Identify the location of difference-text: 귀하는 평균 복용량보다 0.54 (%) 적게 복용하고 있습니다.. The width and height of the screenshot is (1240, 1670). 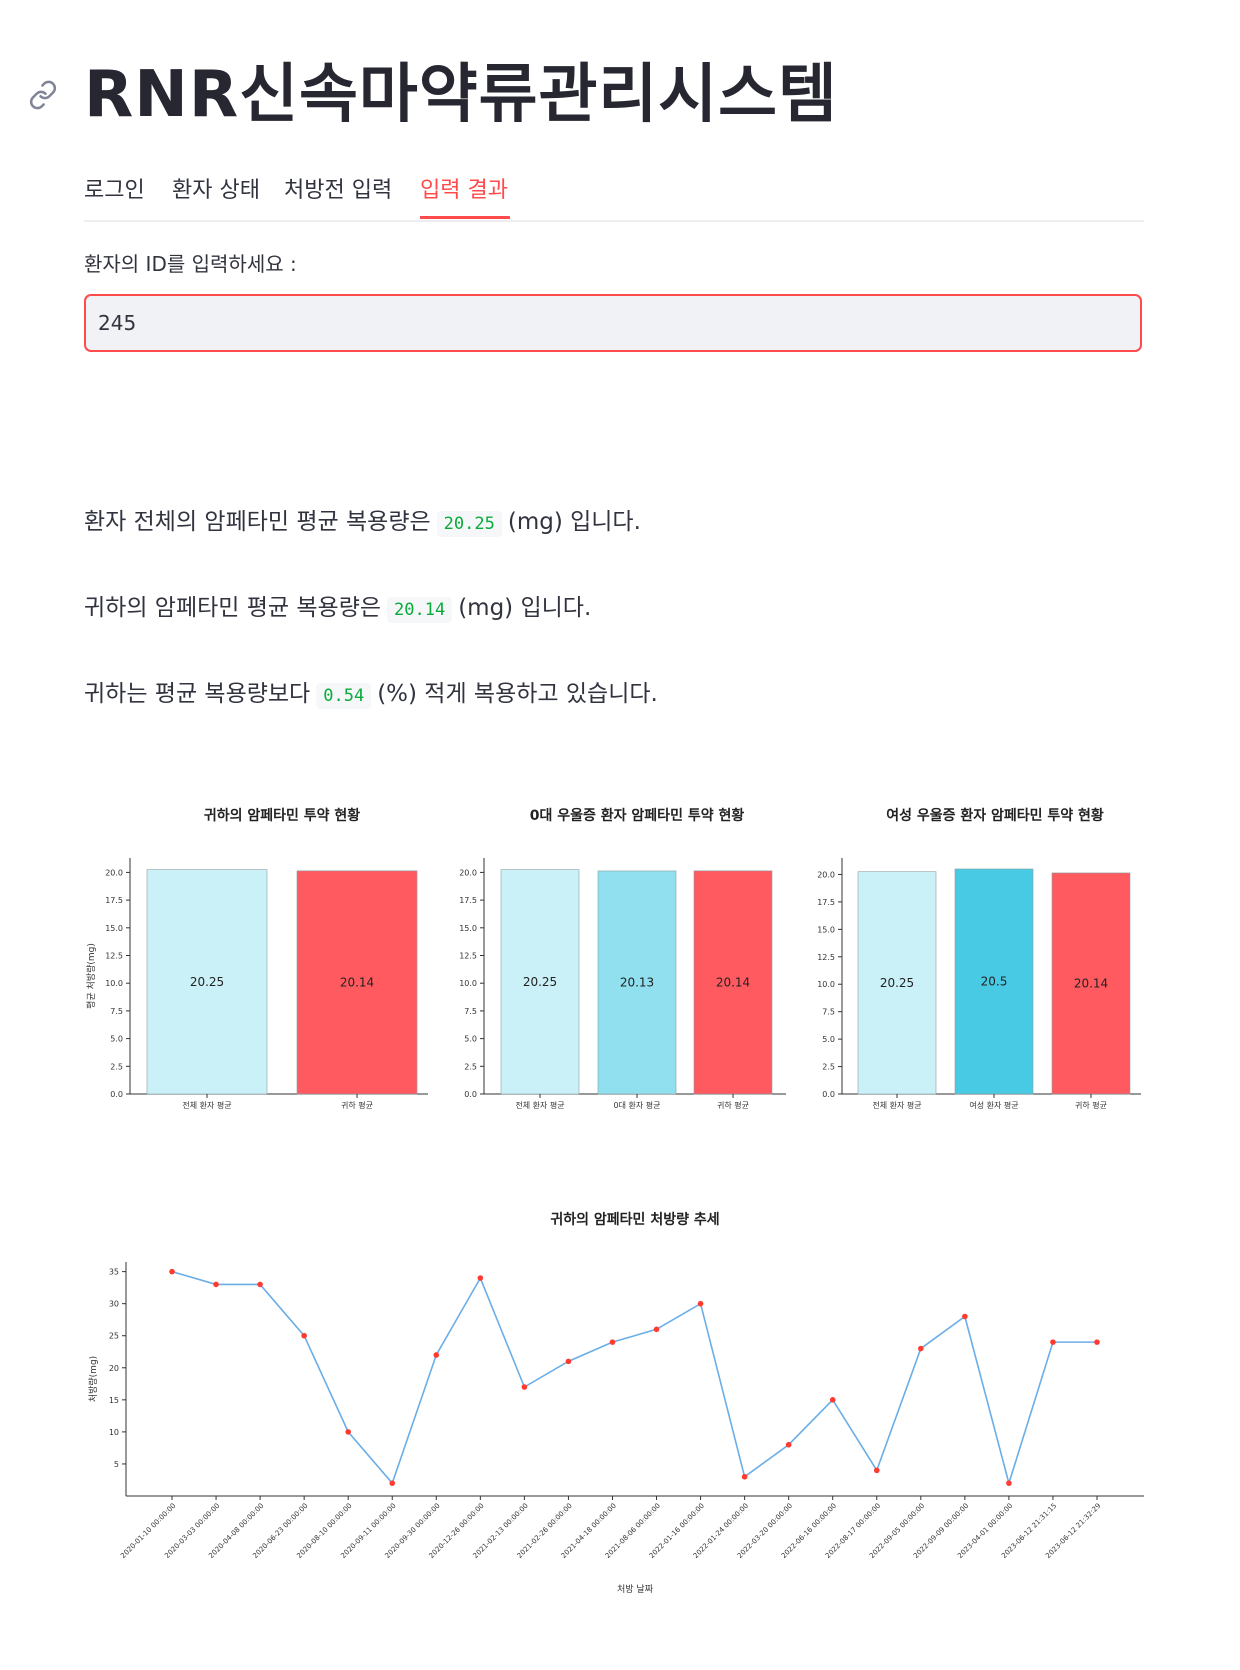
(371, 691).